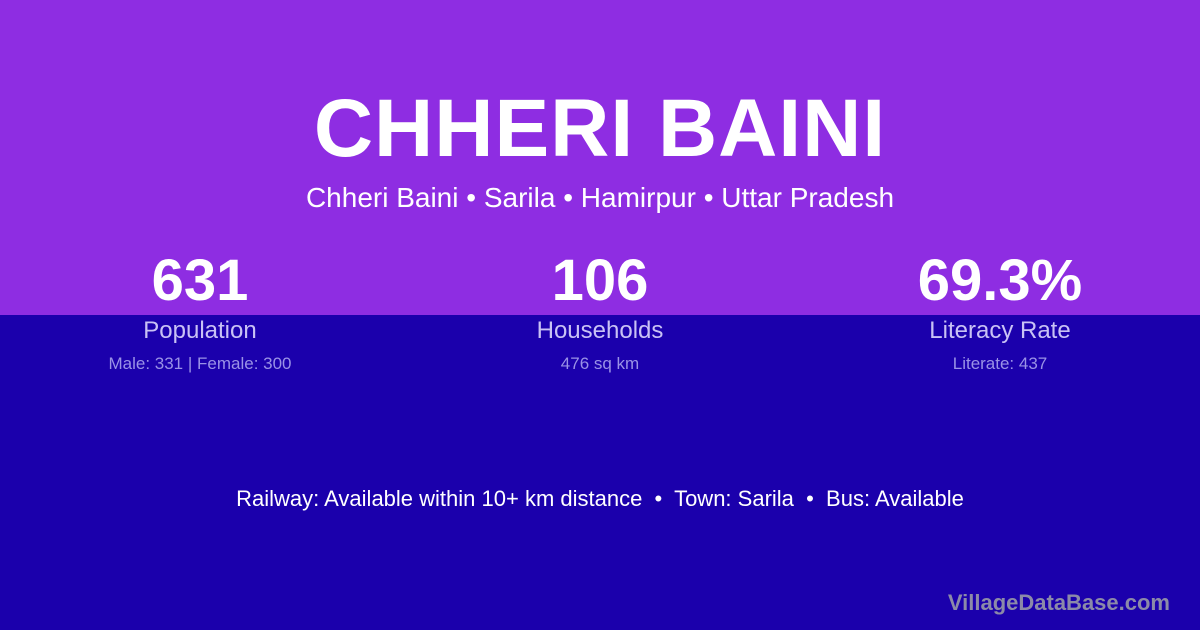 This screenshot has width=1200, height=630. Describe the element at coordinates (1000, 280) in the screenshot. I see `stat-value: 69.3%` at that location.